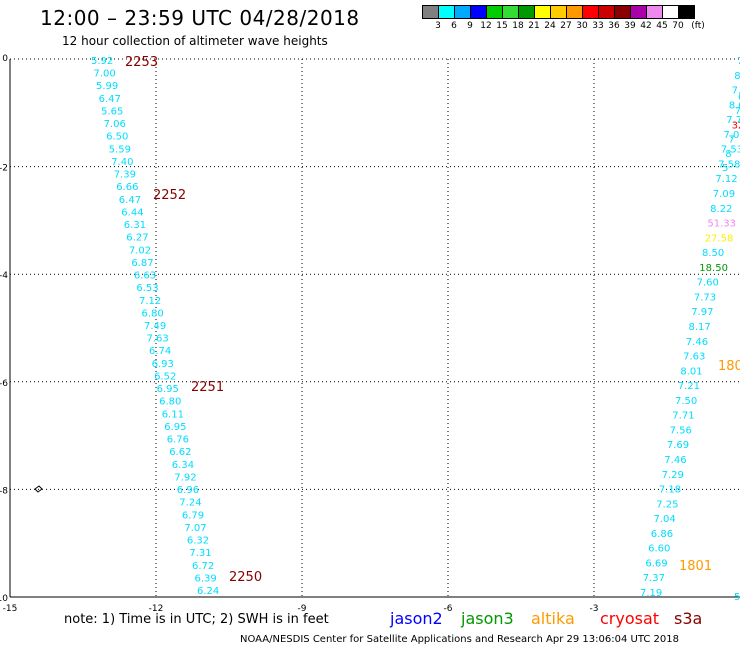 The width and height of the screenshot is (740, 650). What do you see at coordinates (190, 503) in the screenshot?
I see `wave-height-label: 7.24` at bounding box center [190, 503].